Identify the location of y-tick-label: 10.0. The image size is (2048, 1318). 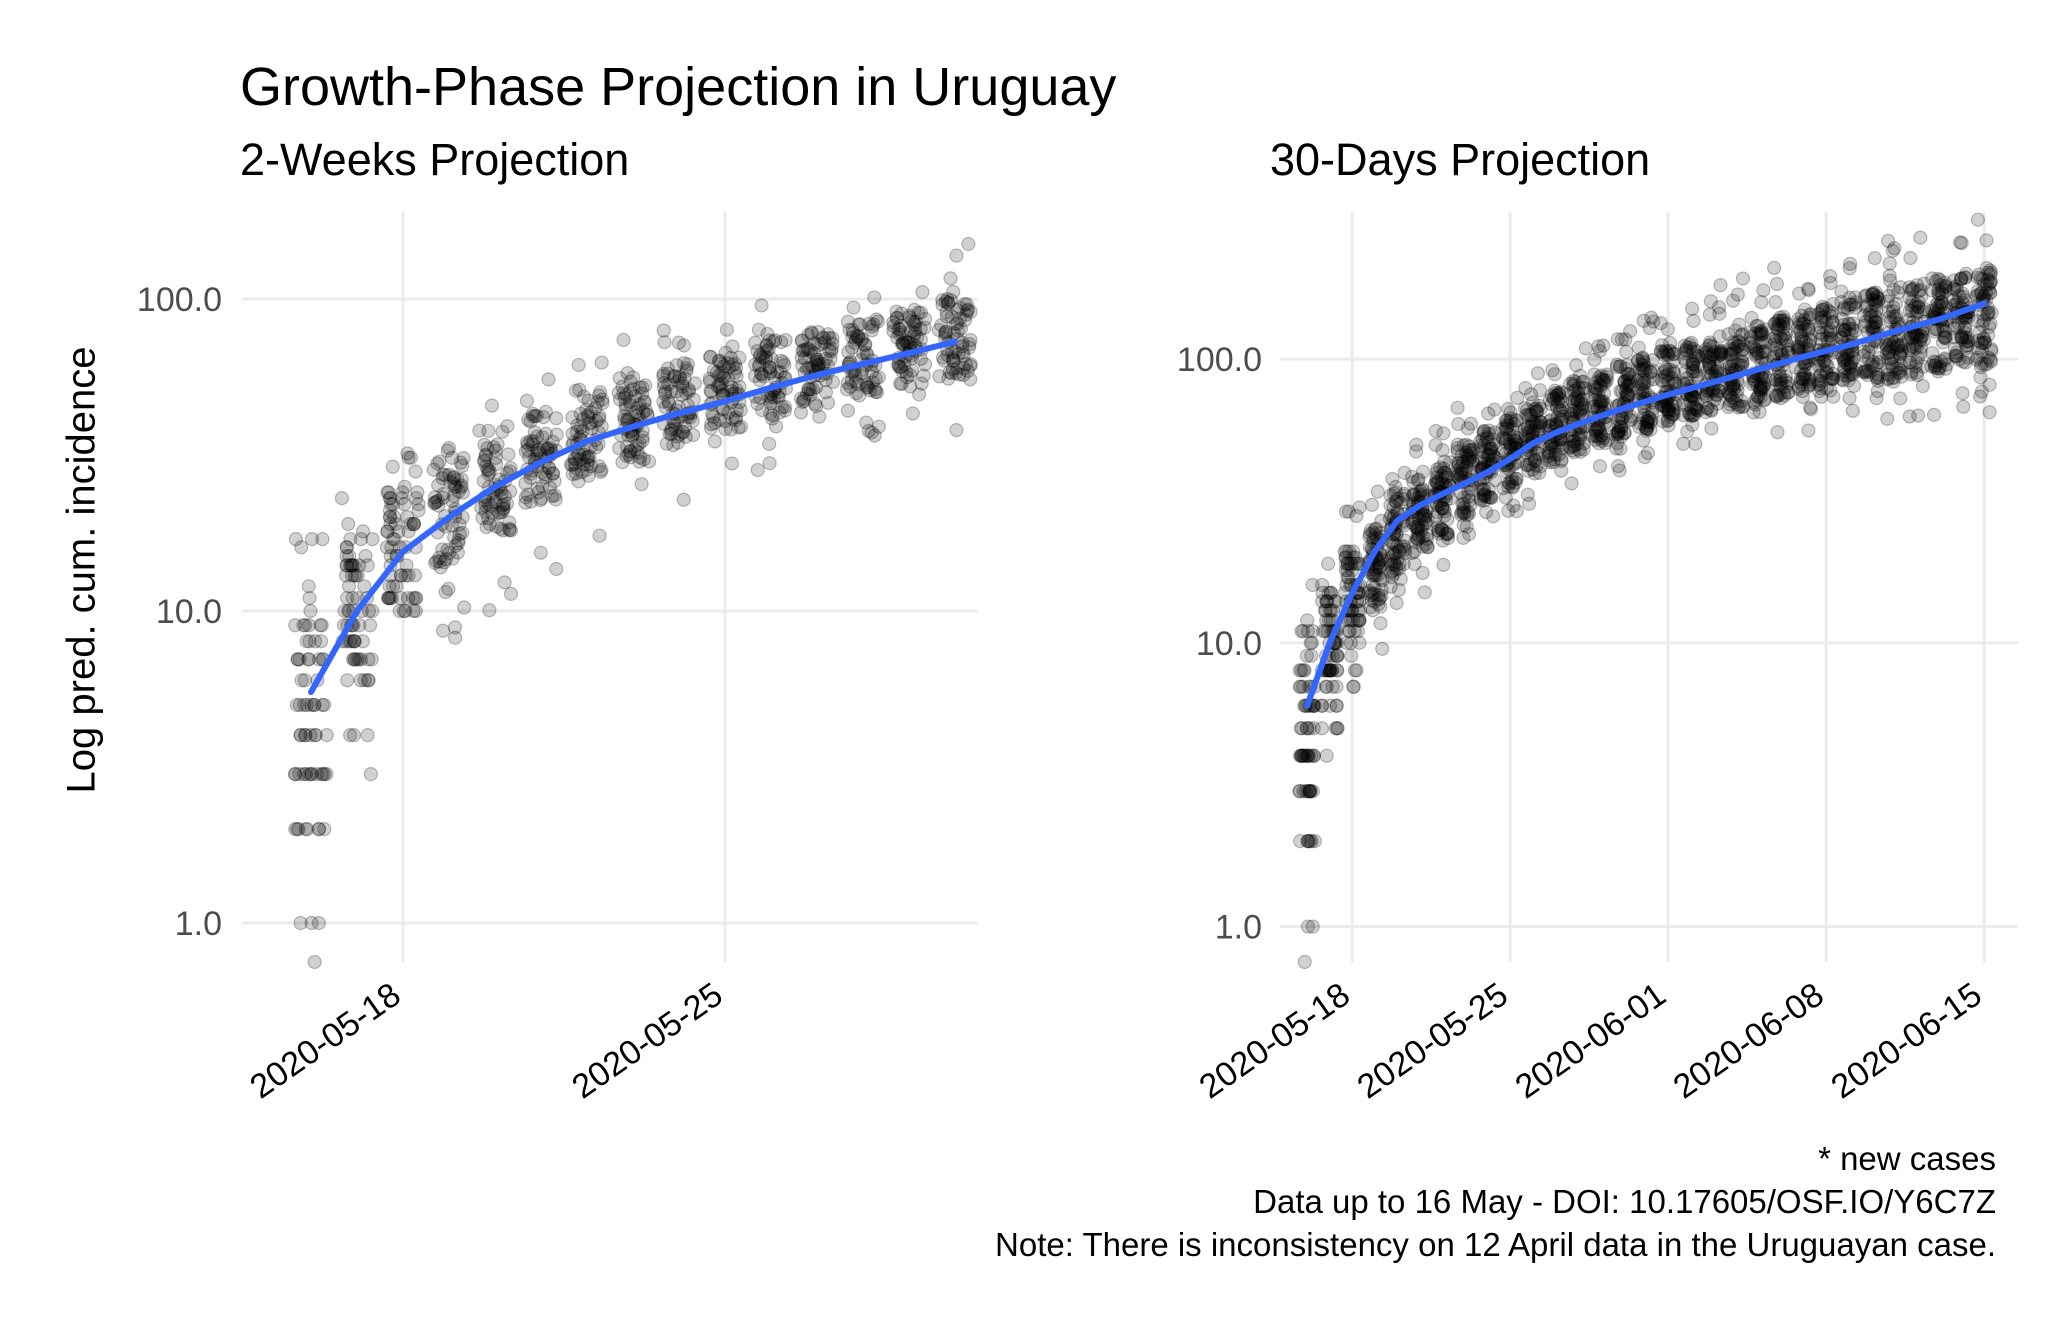
(1229, 644).